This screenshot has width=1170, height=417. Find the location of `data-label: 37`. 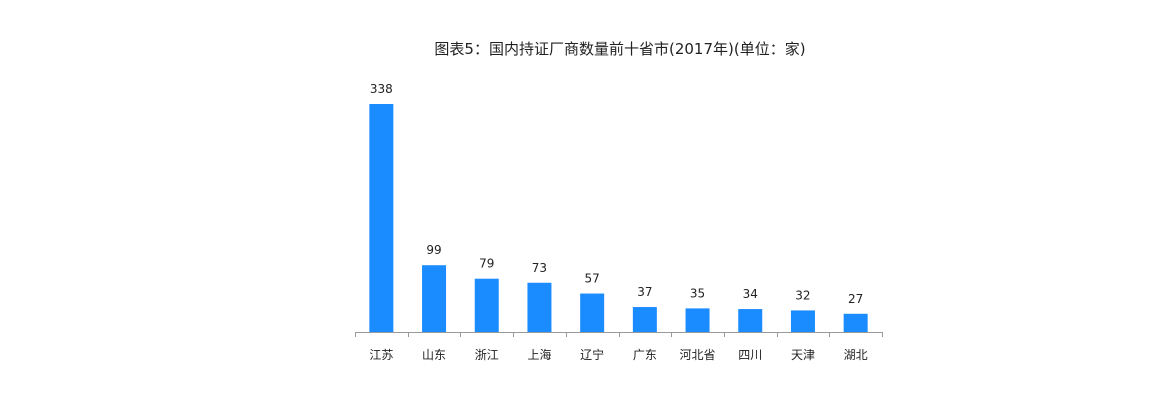

data-label: 37 is located at coordinates (644, 292).